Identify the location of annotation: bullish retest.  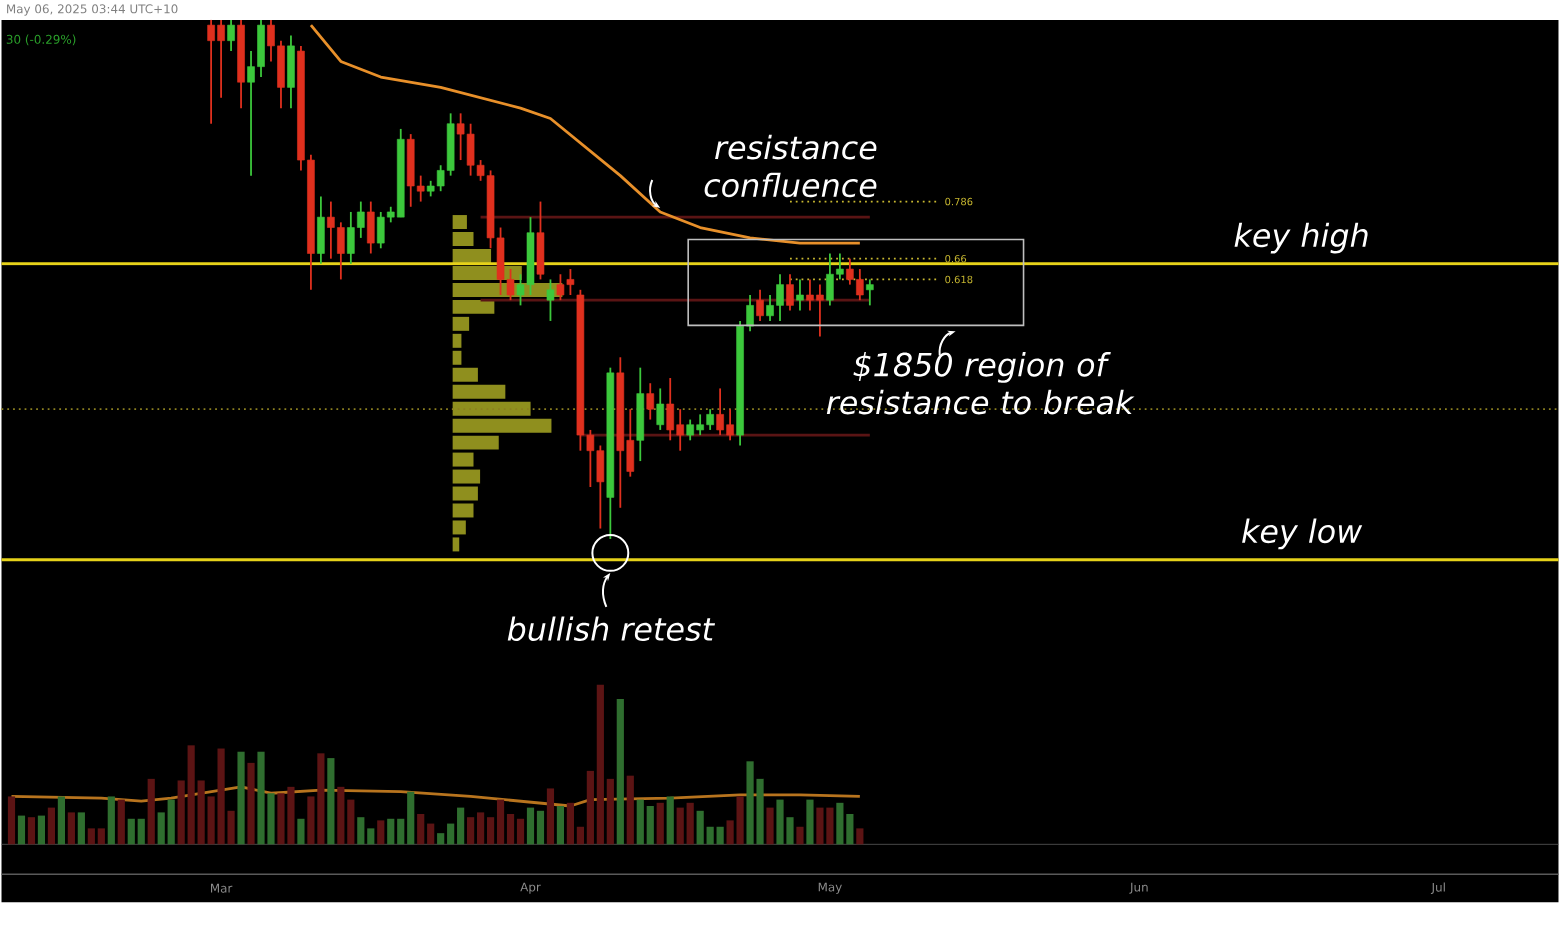
(611, 628).